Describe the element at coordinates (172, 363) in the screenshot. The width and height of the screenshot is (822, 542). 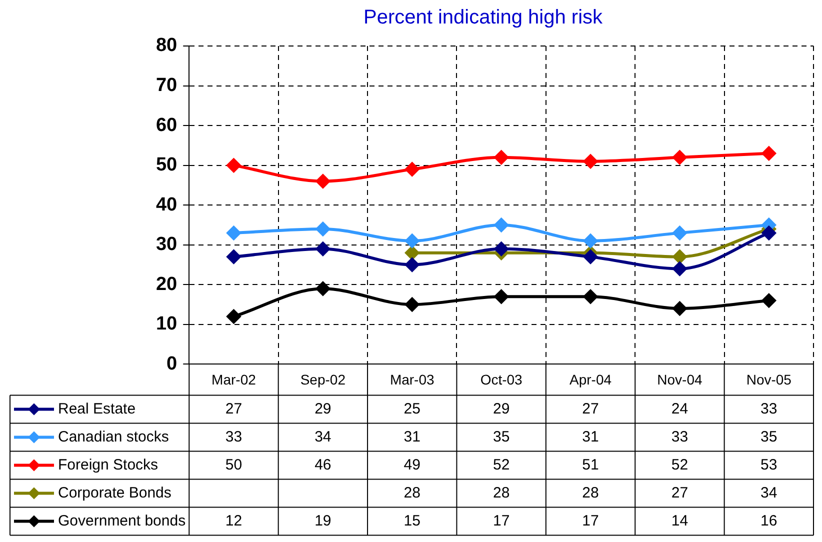
I see `y-tick-label: 0` at that location.